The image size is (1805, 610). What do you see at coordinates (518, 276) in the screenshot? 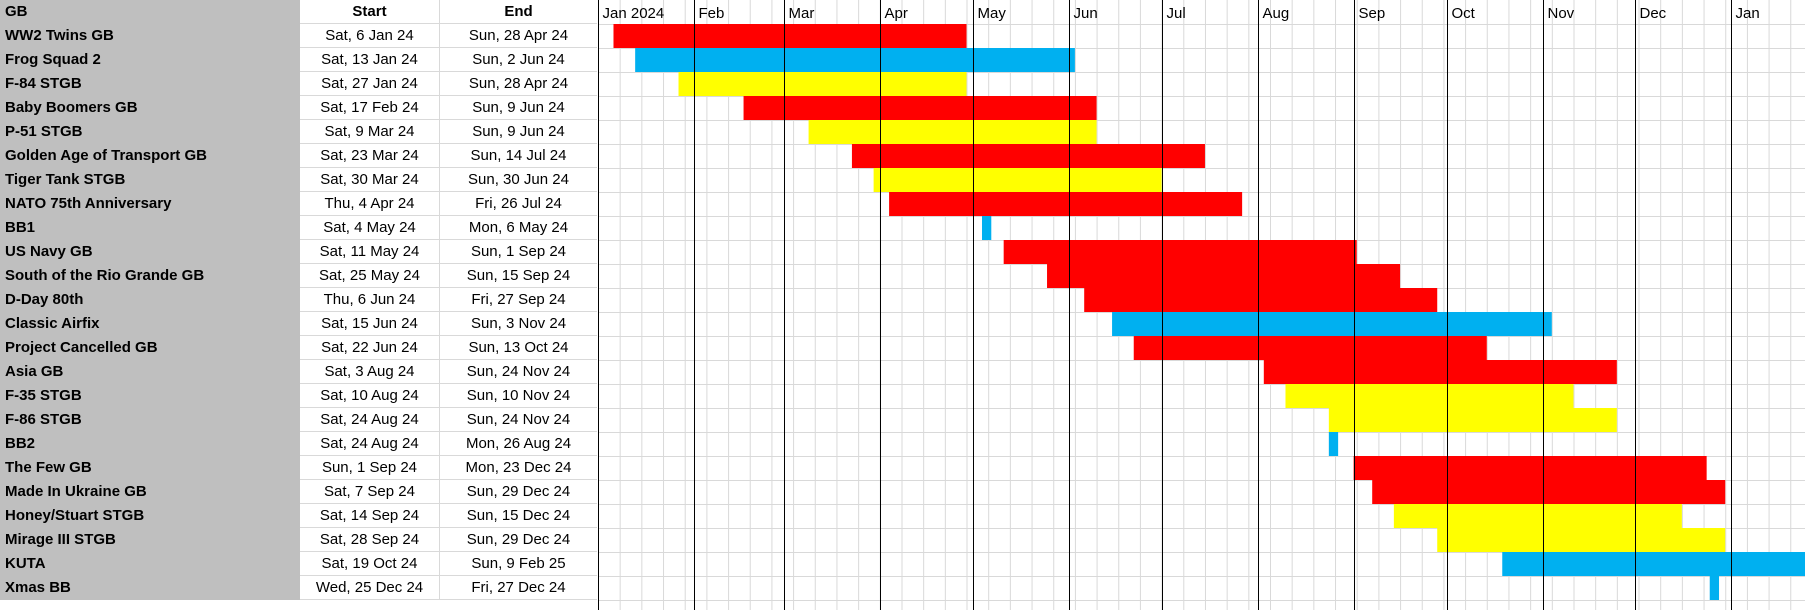
I see `end-date-cell: Sun, 15 Sep 24` at bounding box center [518, 276].